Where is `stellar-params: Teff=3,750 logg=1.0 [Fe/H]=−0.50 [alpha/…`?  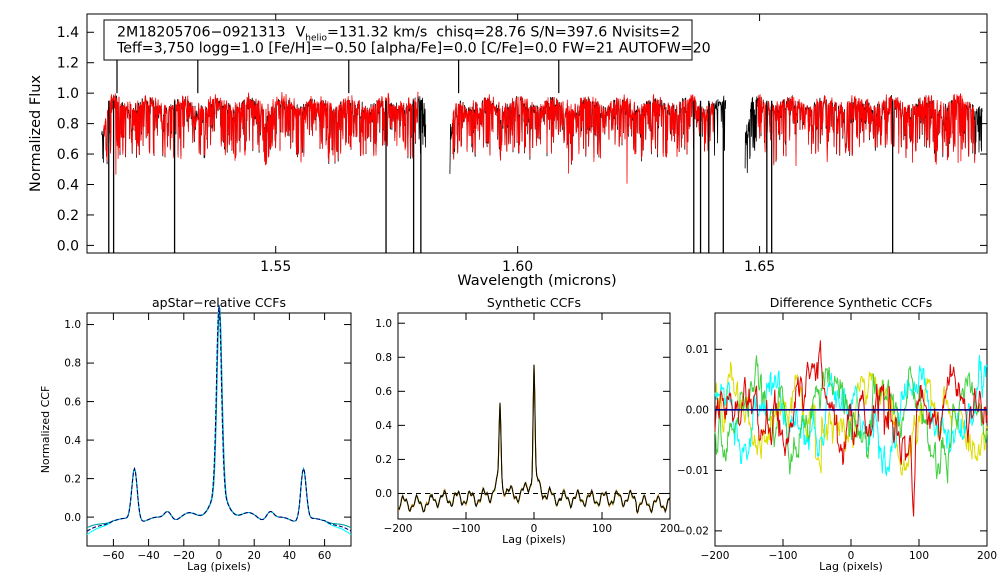 stellar-params: Teff=3,750 logg=1.0 [Fe/H]=−0.50 [alpha/… is located at coordinates (413, 49).